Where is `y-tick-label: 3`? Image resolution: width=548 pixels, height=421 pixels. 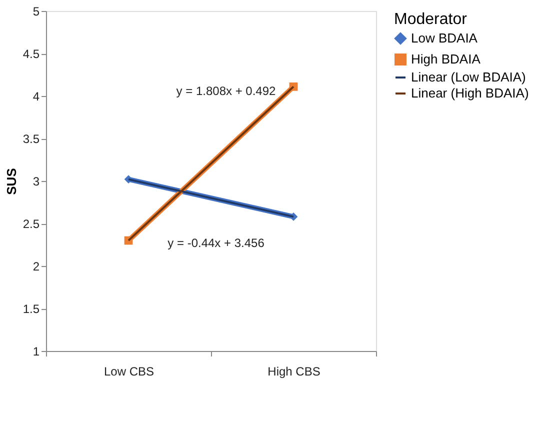
y-tick-label: 3 is located at coordinates (36, 181).